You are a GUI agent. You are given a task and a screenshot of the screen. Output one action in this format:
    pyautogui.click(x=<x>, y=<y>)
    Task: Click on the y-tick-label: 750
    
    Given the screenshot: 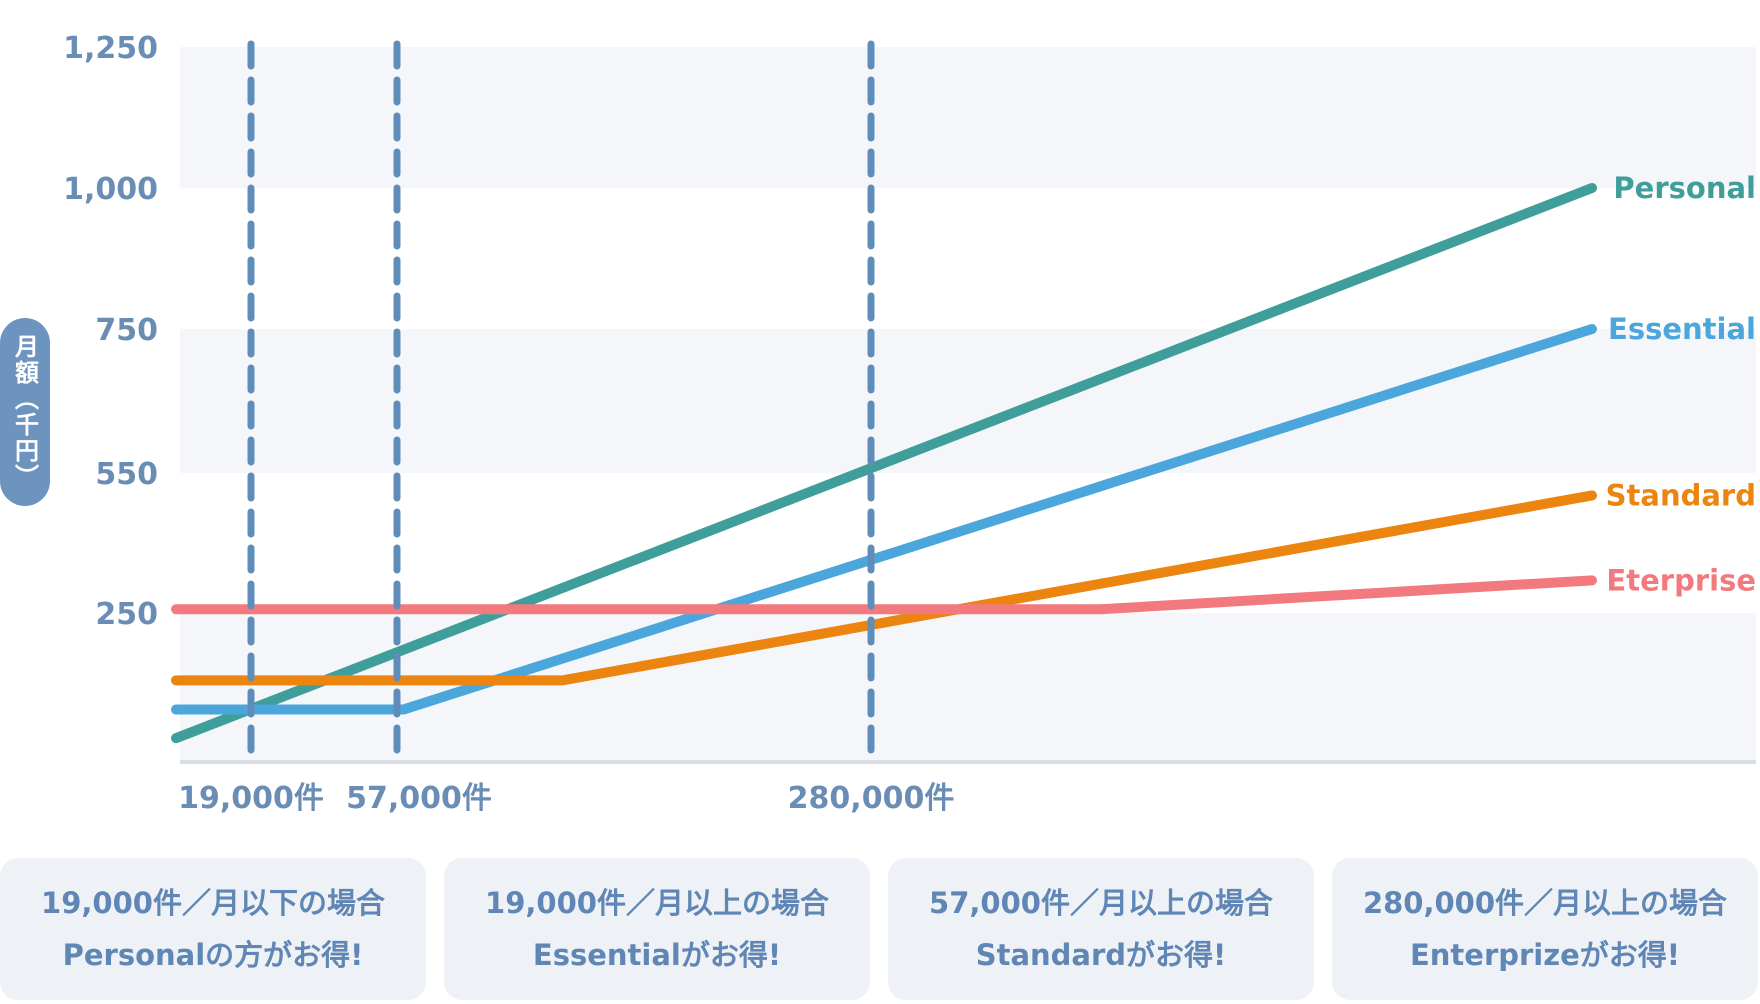 What is the action you would take?
    pyautogui.click(x=126, y=330)
    